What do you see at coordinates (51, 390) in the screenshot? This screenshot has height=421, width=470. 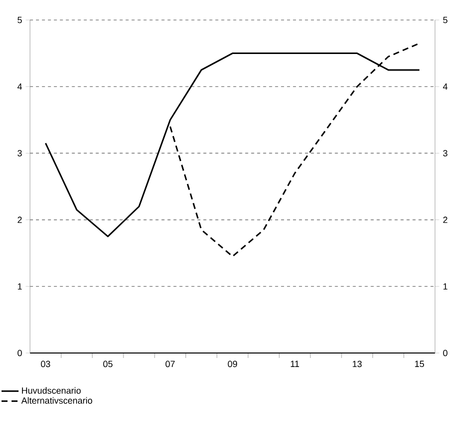 I see `legend-label: Huvudscenario` at bounding box center [51, 390].